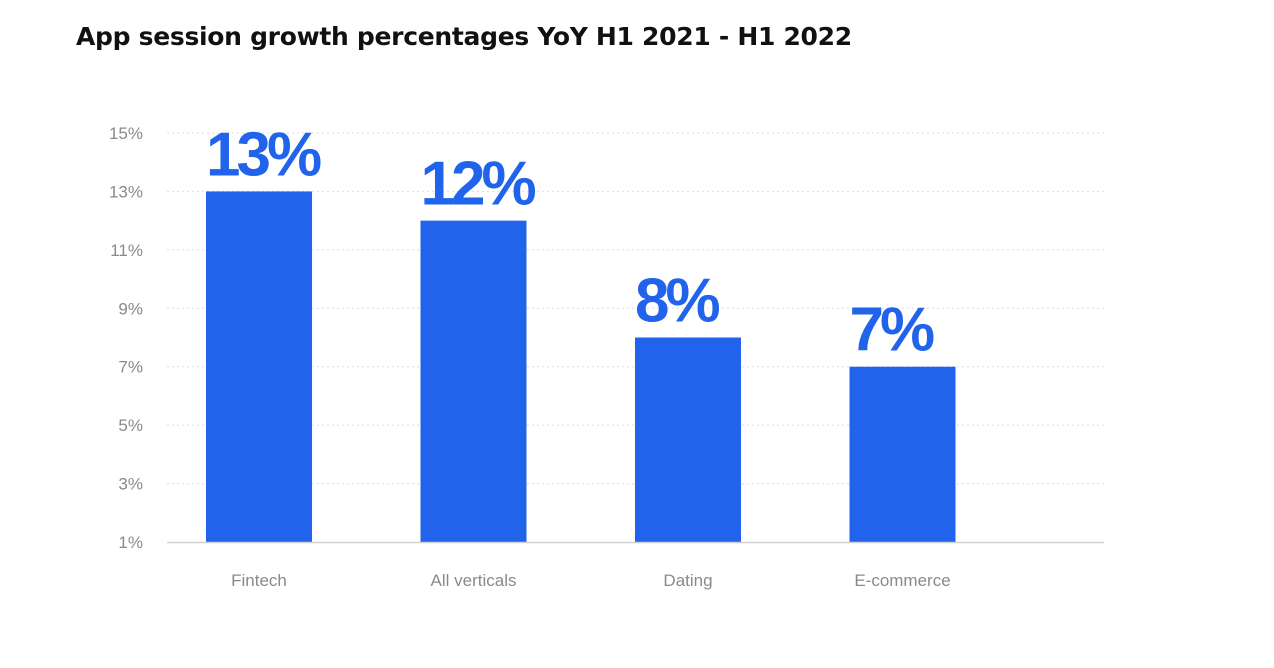  I want to click on y-tick-label: 7%, so click(130, 367).